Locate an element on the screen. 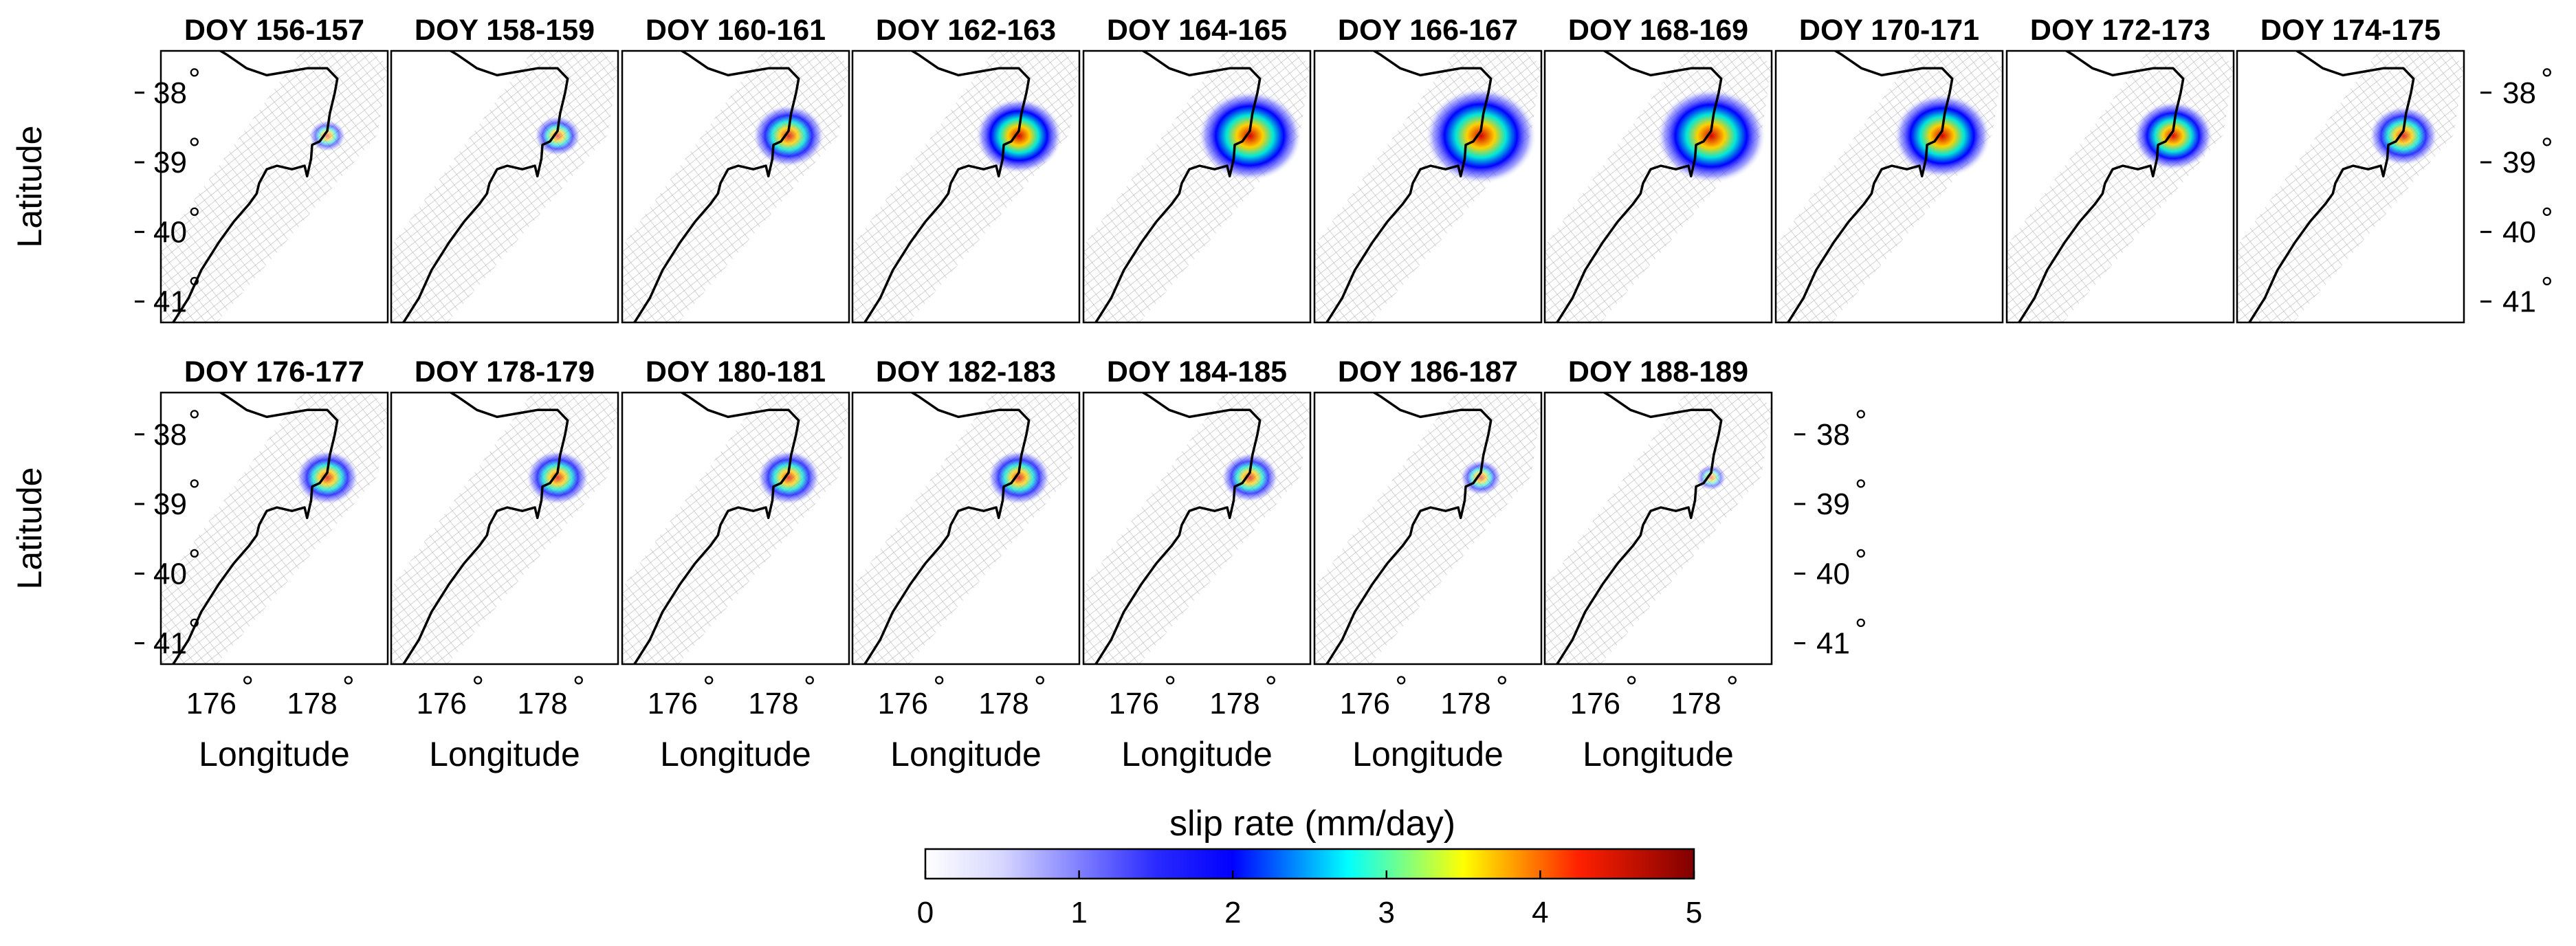 The width and height of the screenshot is (2576, 946). map-panel: DOY 180-181 is located at coordinates (735, 511).